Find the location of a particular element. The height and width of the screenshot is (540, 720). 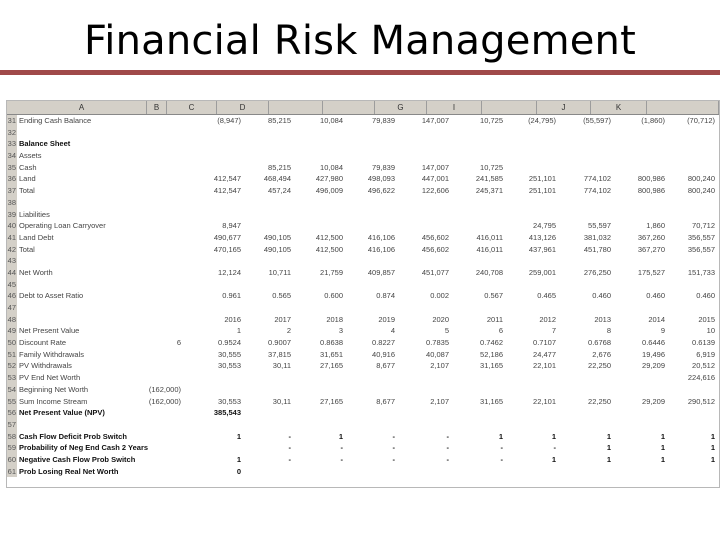

row-label: Sum Income Stream is located at coordinates (53, 401).